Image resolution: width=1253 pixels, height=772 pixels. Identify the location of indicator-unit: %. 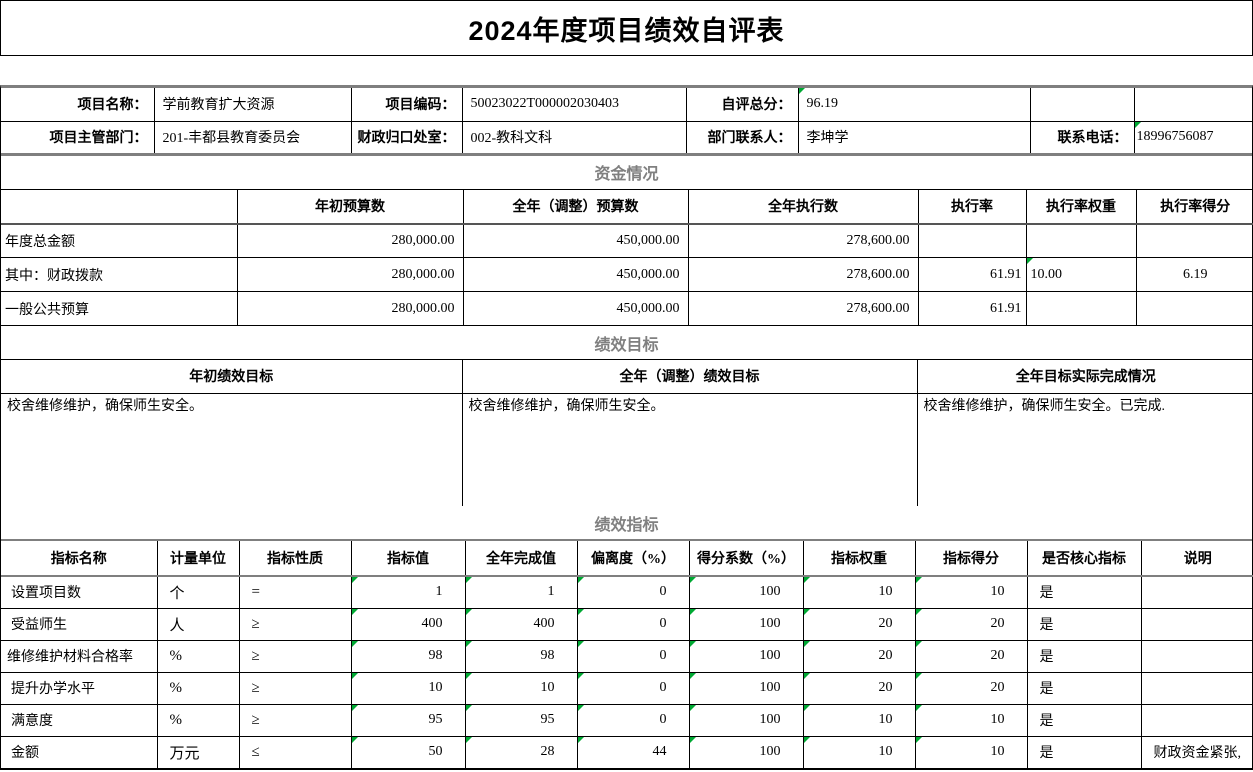
(198, 656).